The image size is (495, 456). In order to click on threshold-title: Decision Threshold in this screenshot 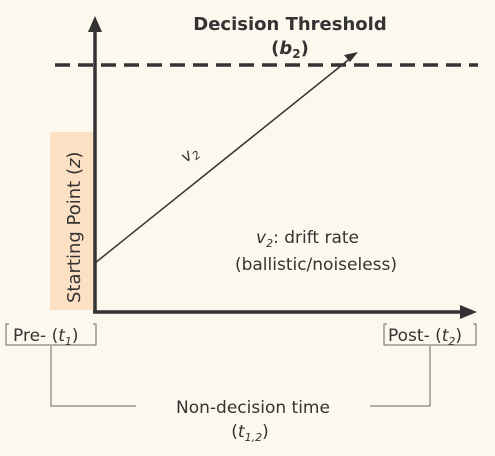, I will do `click(289, 24)`.